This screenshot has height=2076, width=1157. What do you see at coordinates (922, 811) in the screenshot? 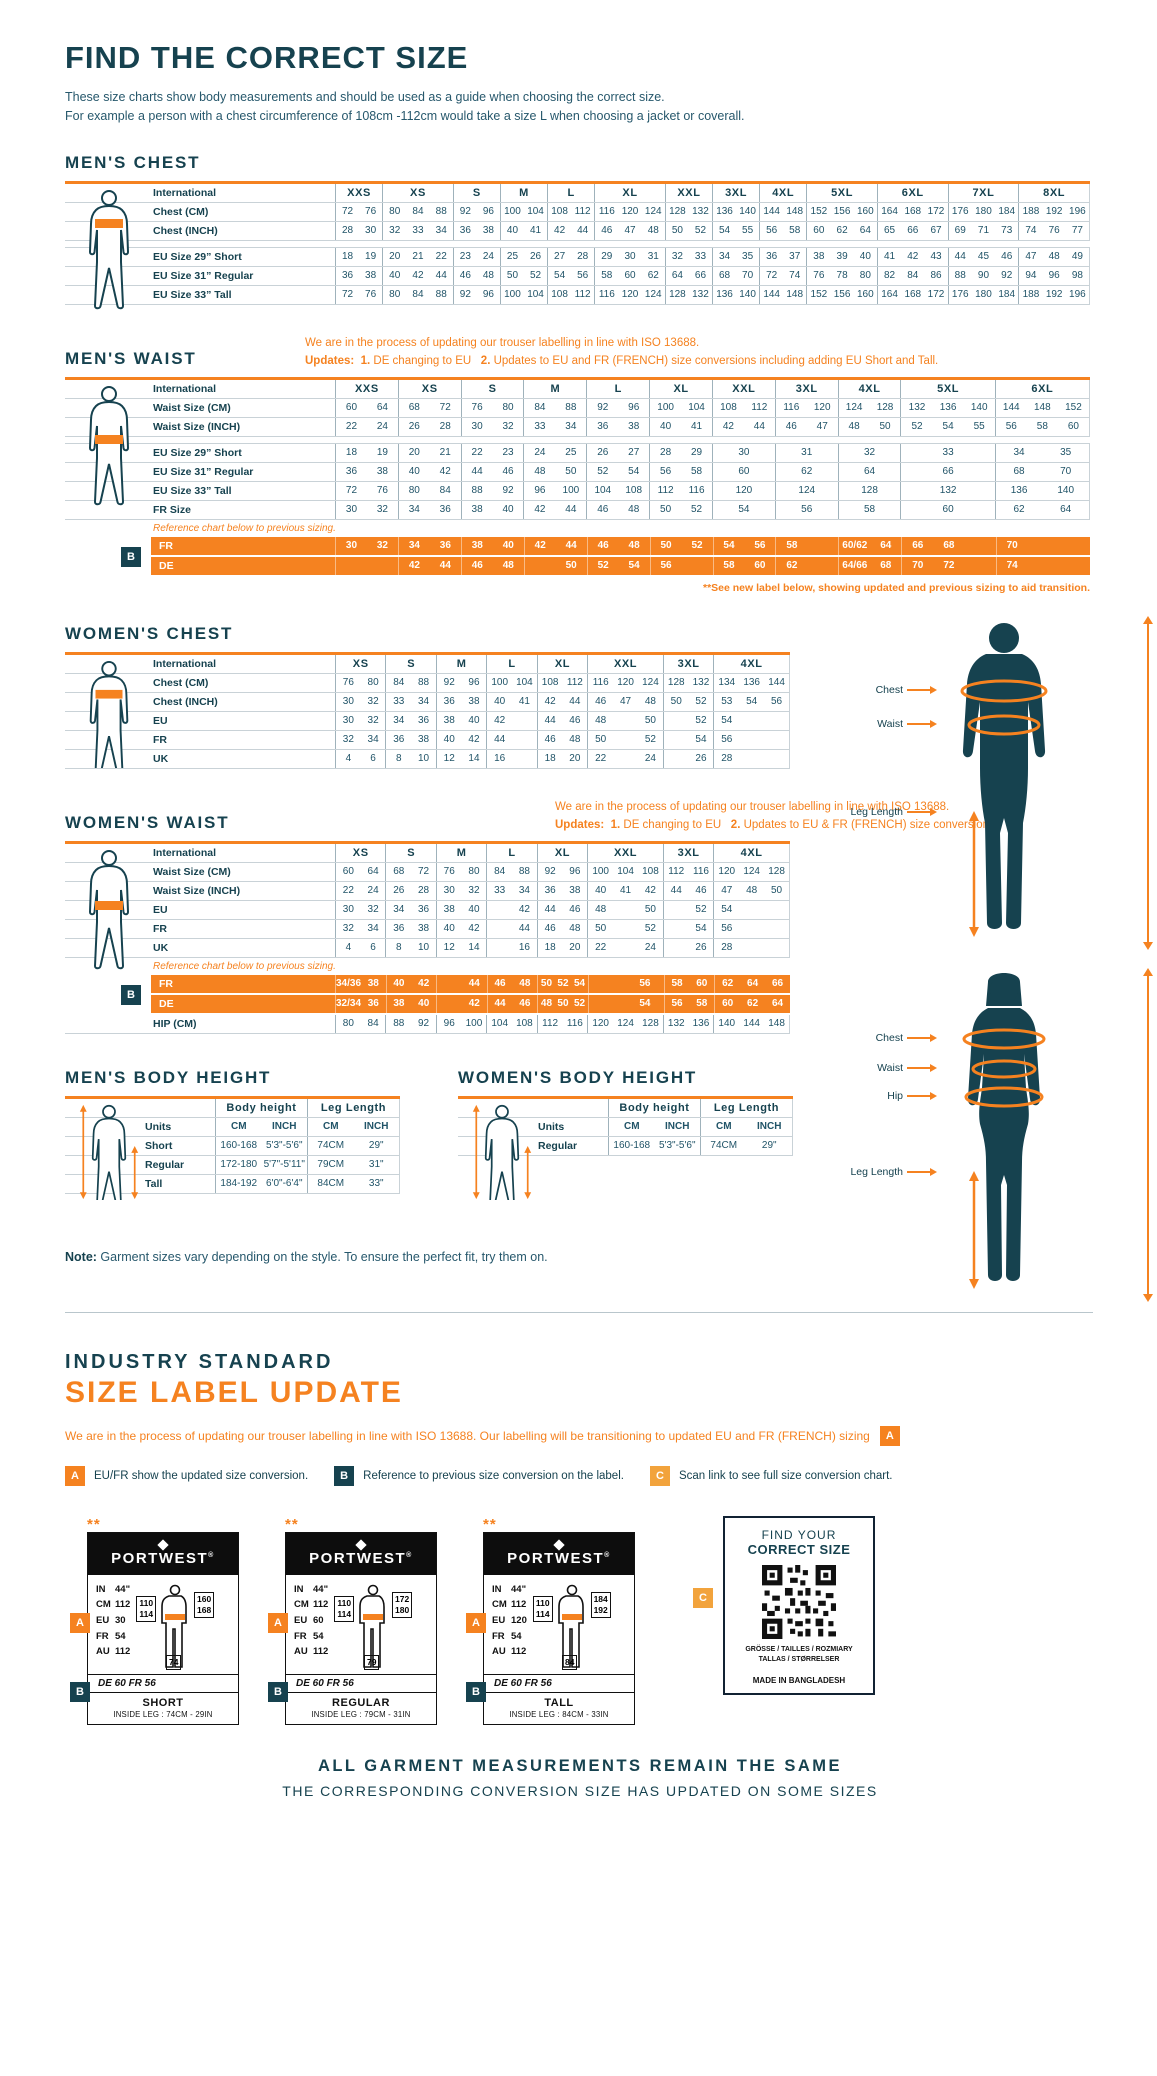
I see `leg-arrow-icon` at bounding box center [922, 811].